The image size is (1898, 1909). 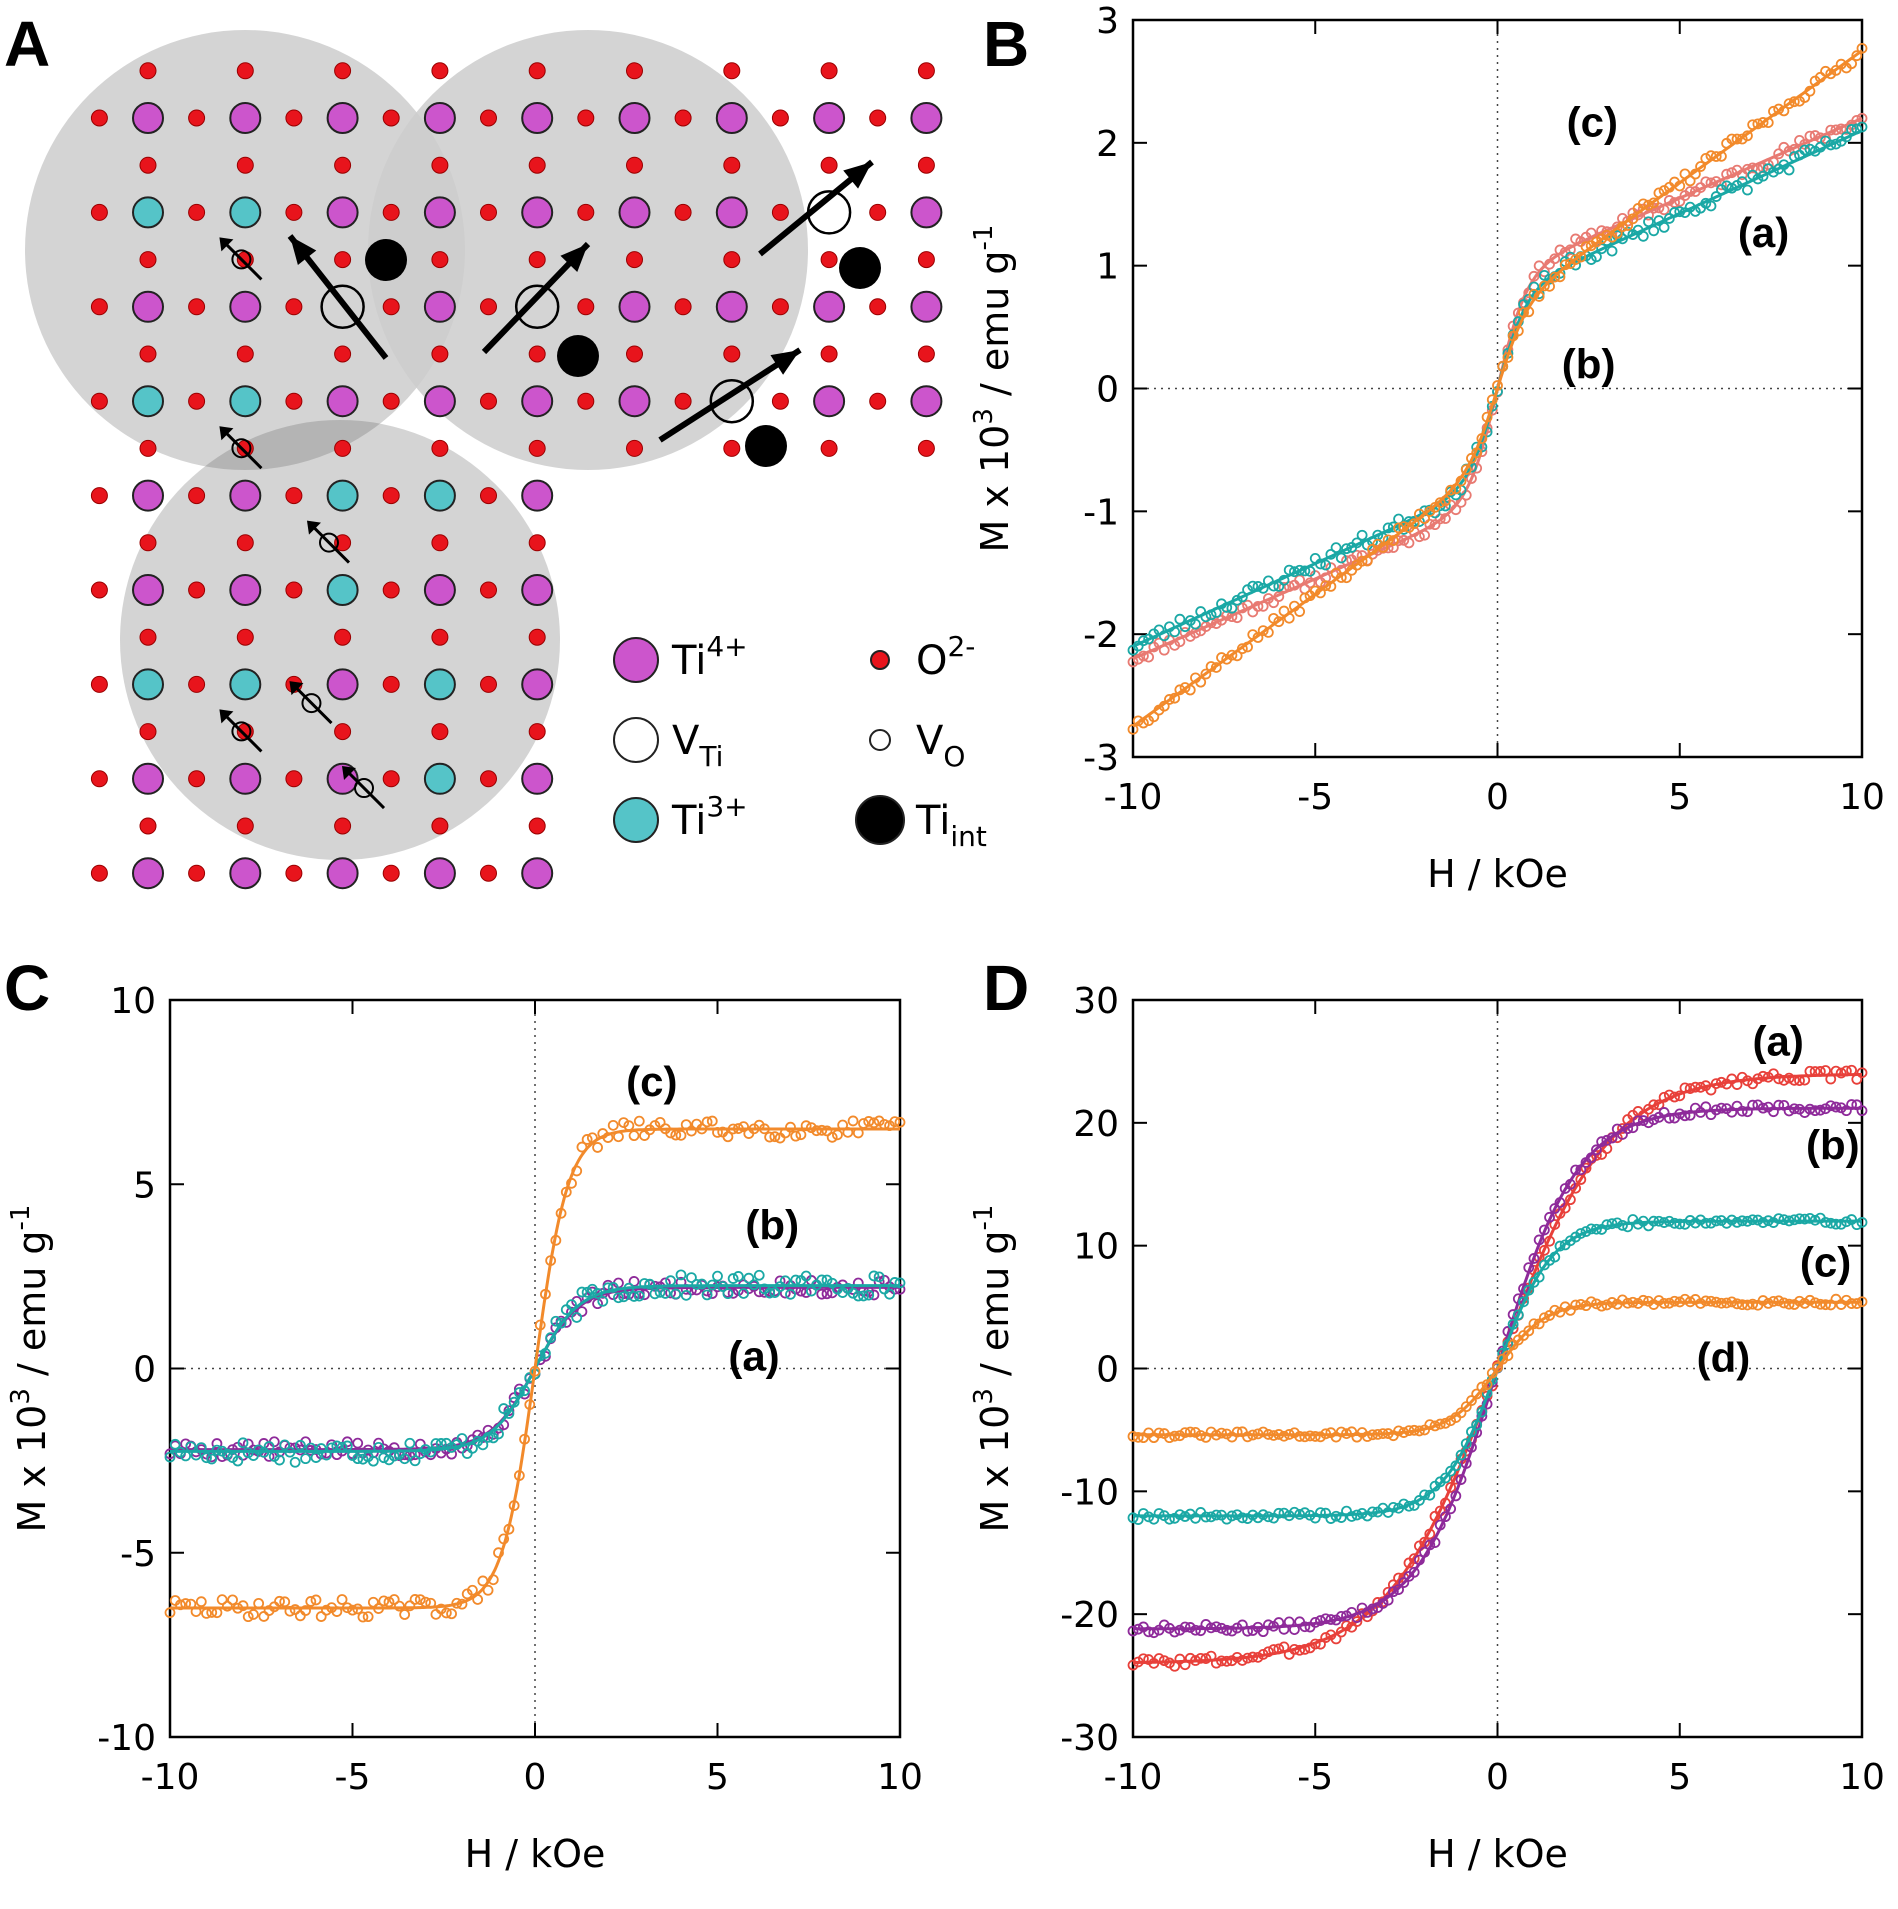 I want to click on y-tick-label: 1, so click(x=1107, y=267).